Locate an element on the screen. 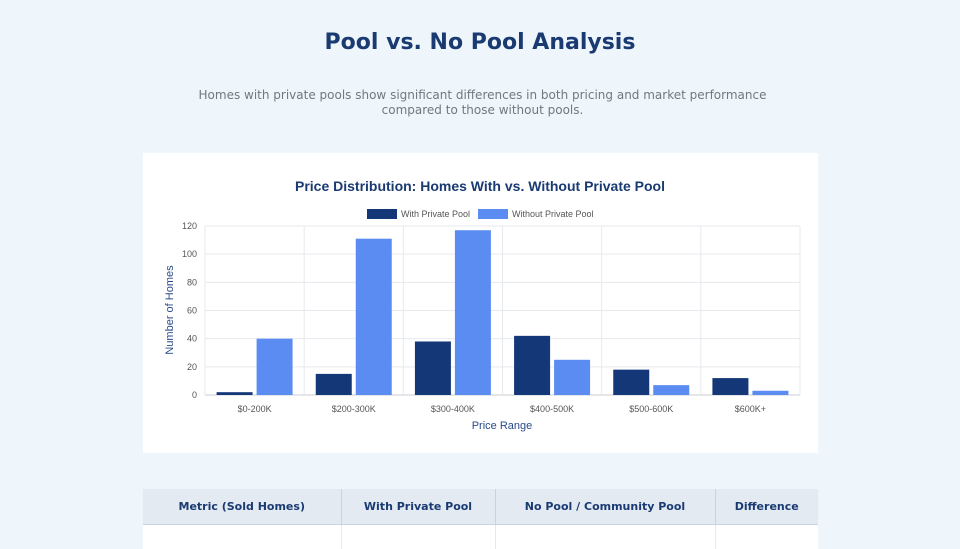 This screenshot has height=549, width=960. y-tick-label: 80 is located at coordinates (192, 282).